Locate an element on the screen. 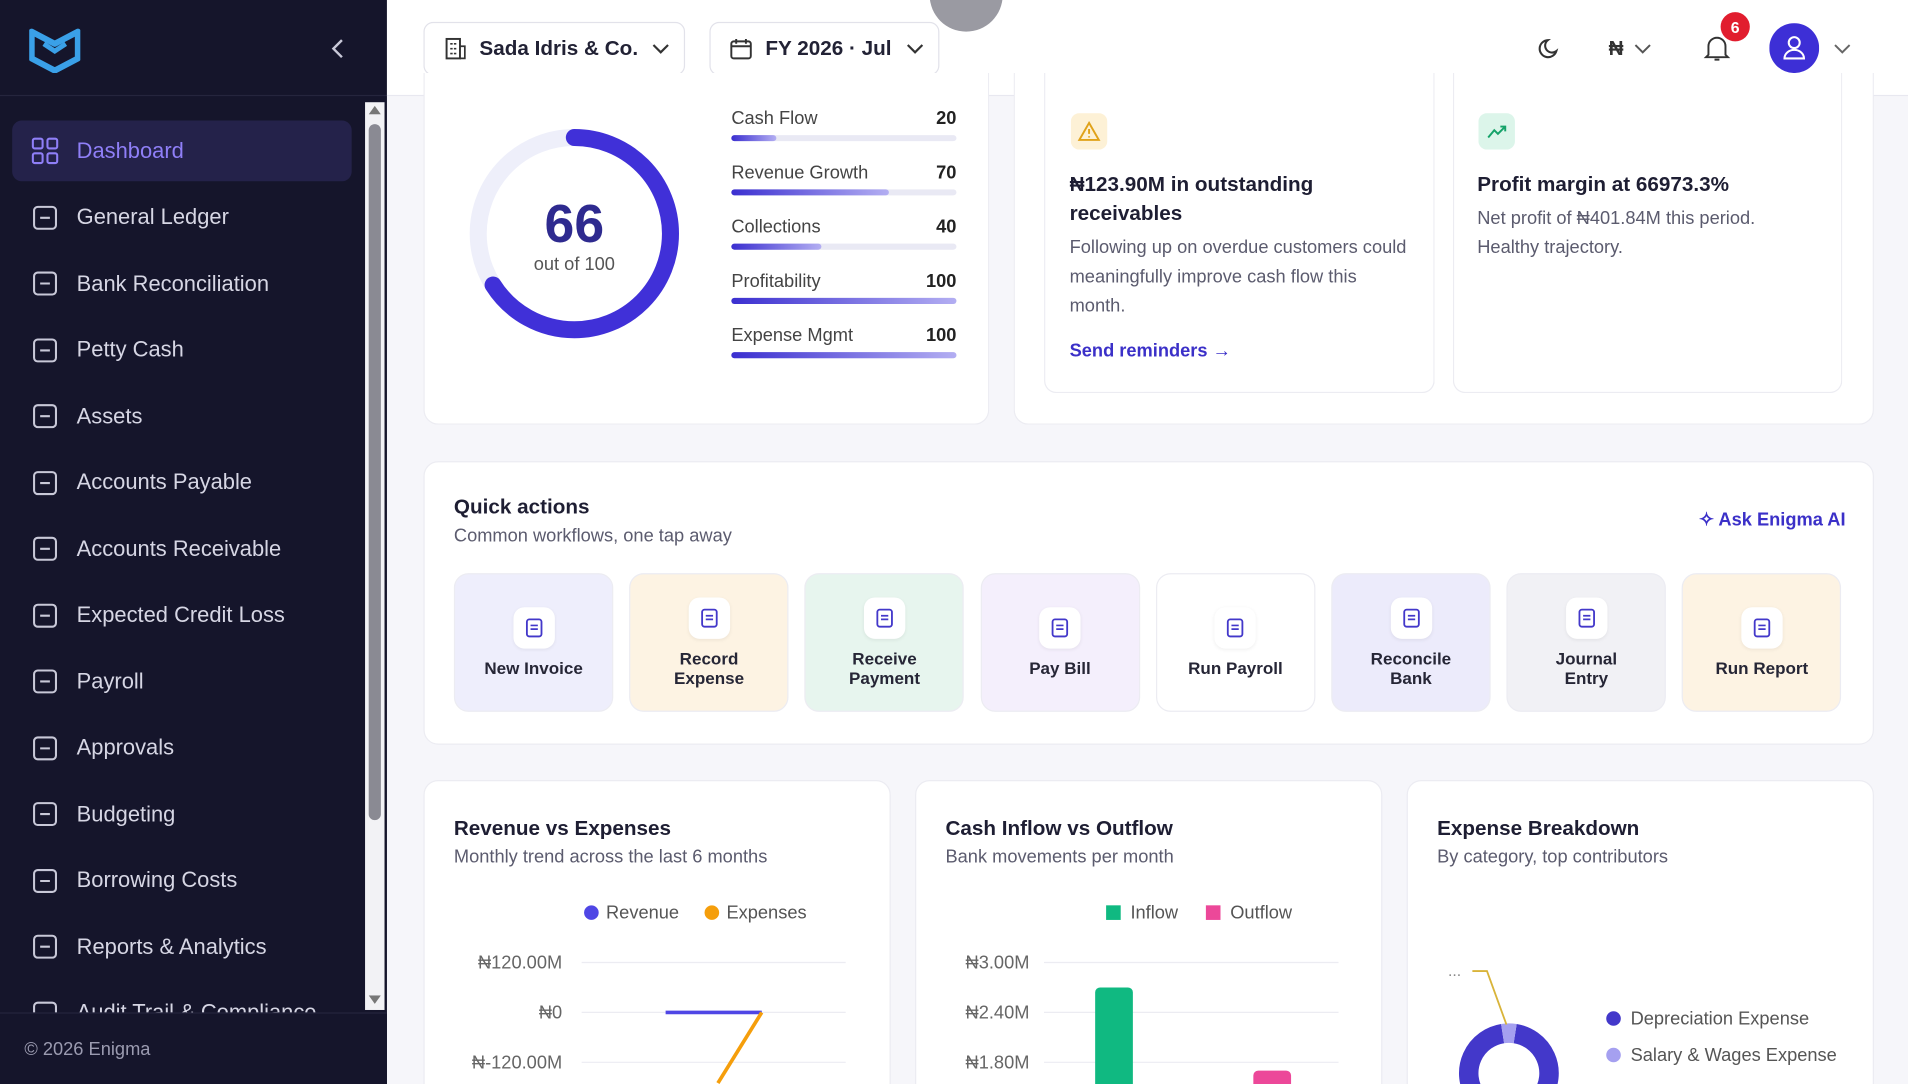 The width and height of the screenshot is (1908, 1084). legend-label: Depreciation Expense is located at coordinates (1720, 1018).